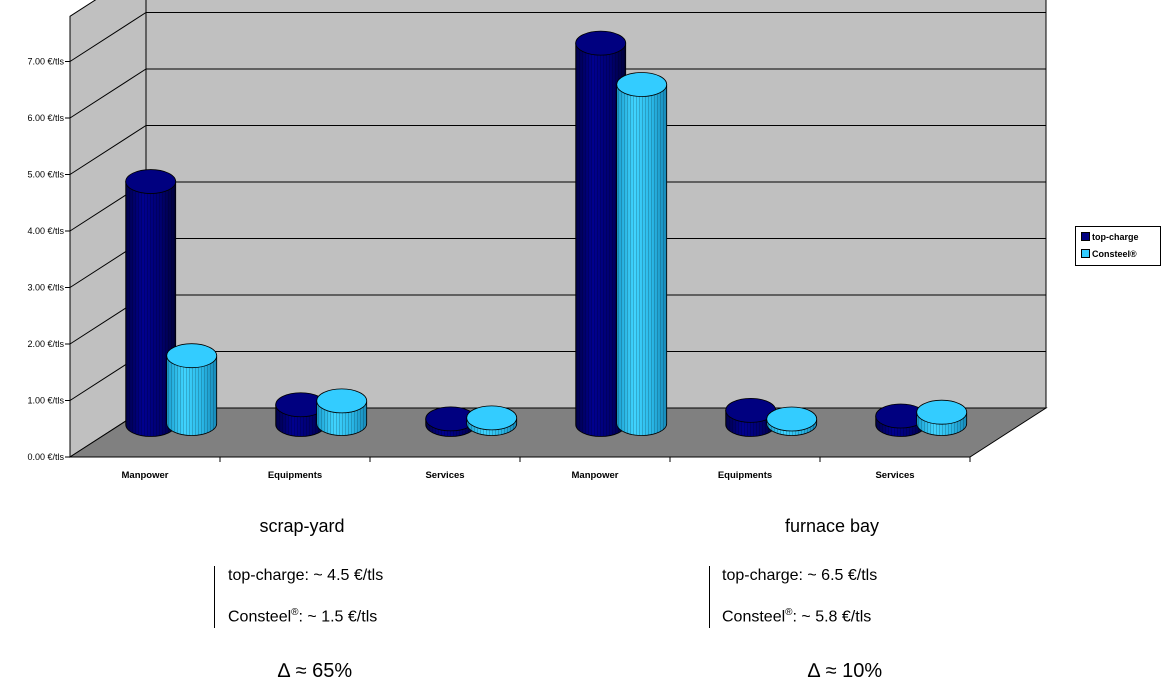  I want to click on group-title-furnace-bay: furnace bay, so click(832, 526).